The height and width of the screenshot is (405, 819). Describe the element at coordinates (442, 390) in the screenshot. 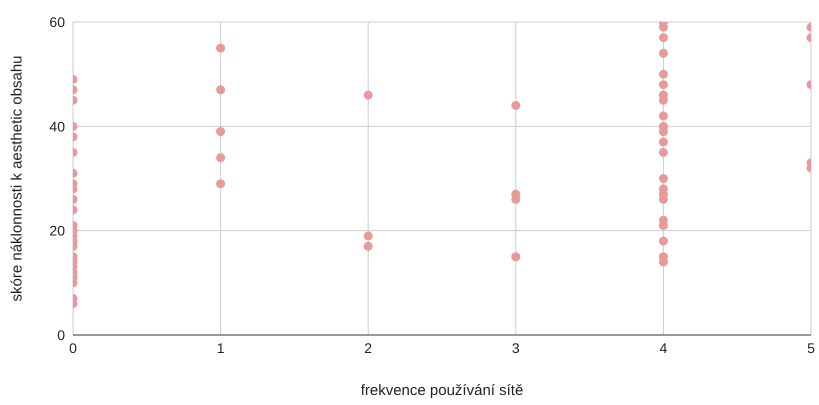

I see `x-axis-title: frekvence používání sítě` at that location.